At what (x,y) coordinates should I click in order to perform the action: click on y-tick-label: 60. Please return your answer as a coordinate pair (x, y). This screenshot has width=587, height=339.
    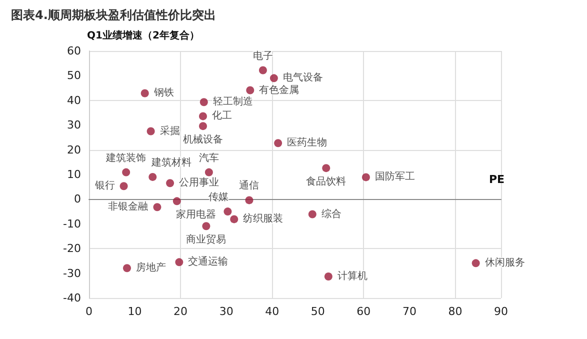
    Looking at the image, I should click on (74, 51).